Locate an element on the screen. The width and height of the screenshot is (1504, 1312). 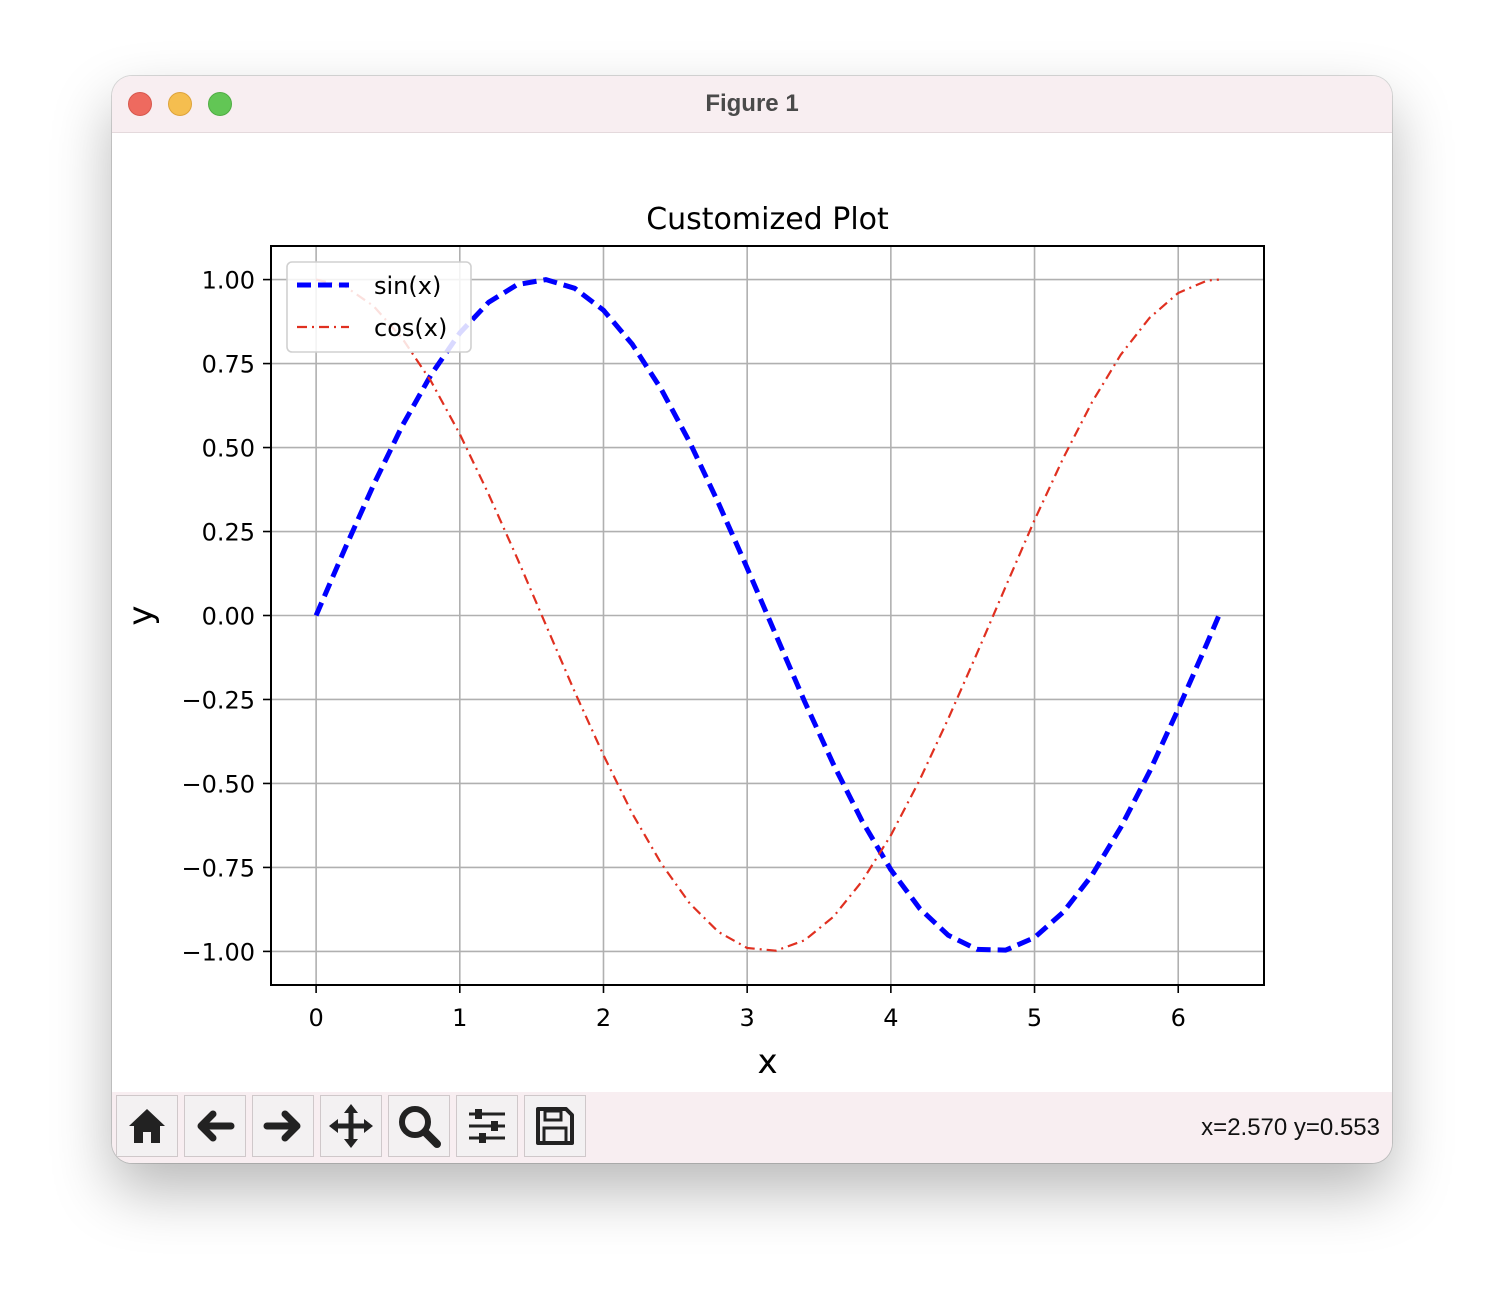
close-window-button is located at coordinates (140, 104).